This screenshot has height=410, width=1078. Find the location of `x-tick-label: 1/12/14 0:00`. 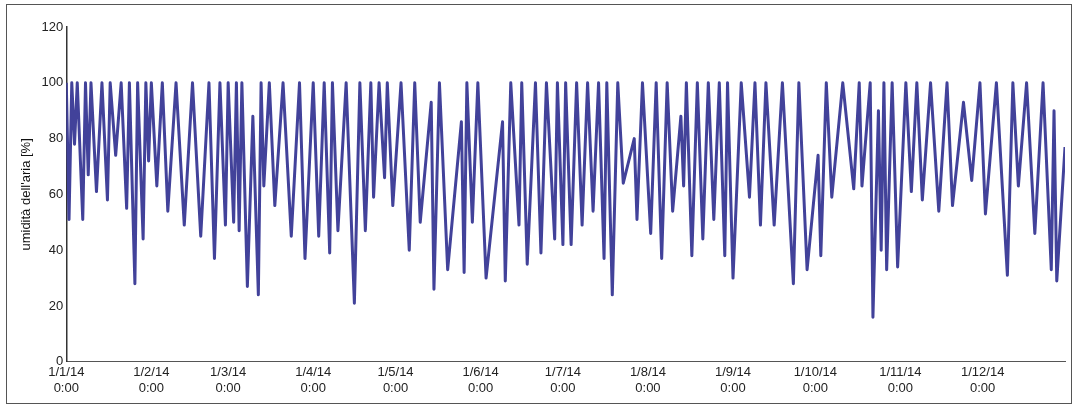

x-tick-label: 1/12/14 0:00 is located at coordinates (983, 379).